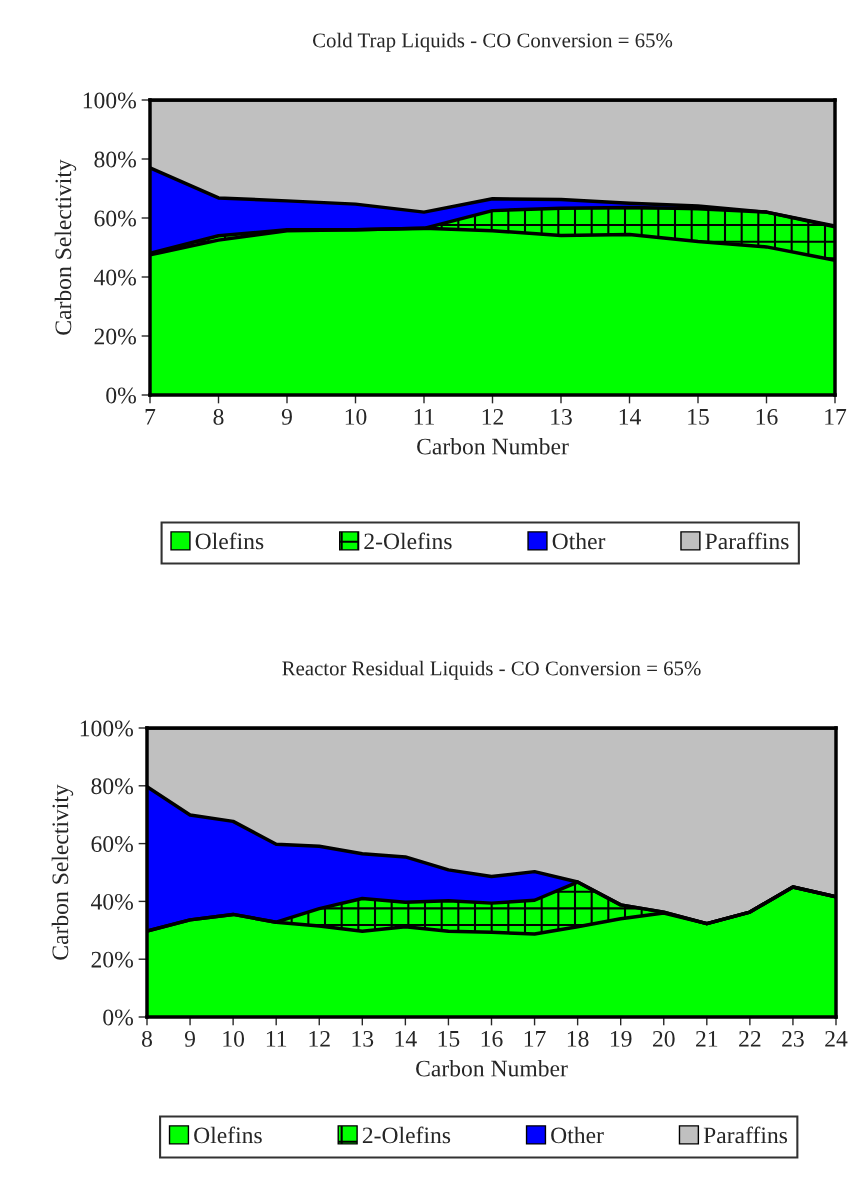 The height and width of the screenshot is (1186, 864). I want to click on x-tick-label: 22, so click(750, 1038).